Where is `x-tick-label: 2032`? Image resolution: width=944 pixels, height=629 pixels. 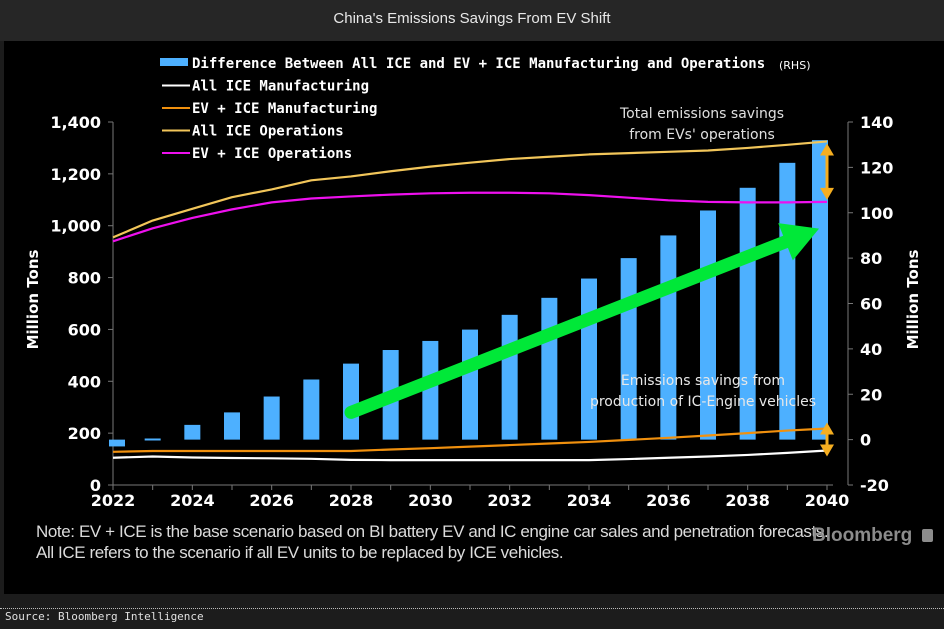
x-tick-label: 2032 is located at coordinates (509, 500).